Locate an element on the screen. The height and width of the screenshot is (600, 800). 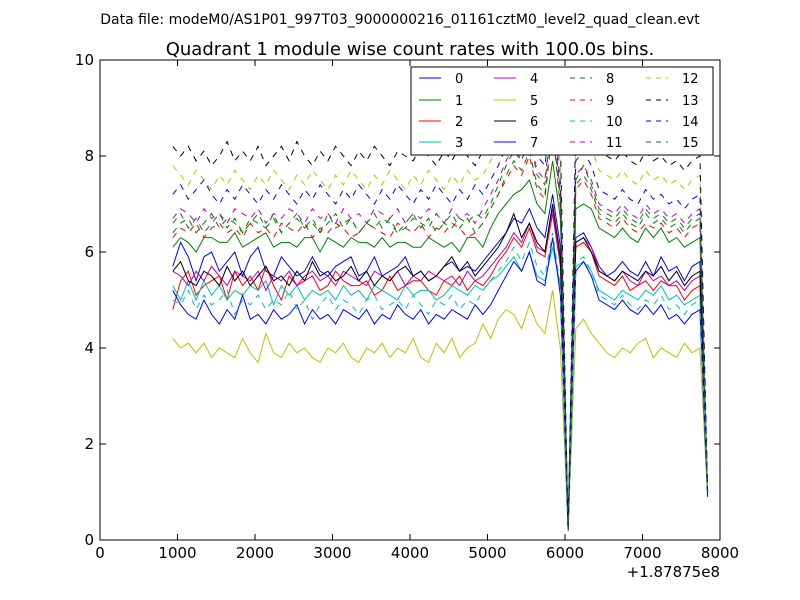
y-tick-label: 4 is located at coordinates (89, 348).